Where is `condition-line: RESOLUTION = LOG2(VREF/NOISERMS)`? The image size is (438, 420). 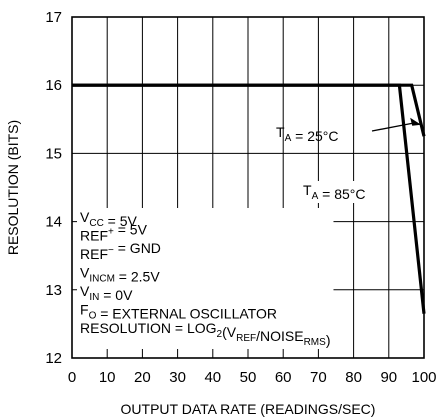 condition-line: RESOLUTION = LOG2(VREF/NOISERMS) is located at coordinates (205, 334).